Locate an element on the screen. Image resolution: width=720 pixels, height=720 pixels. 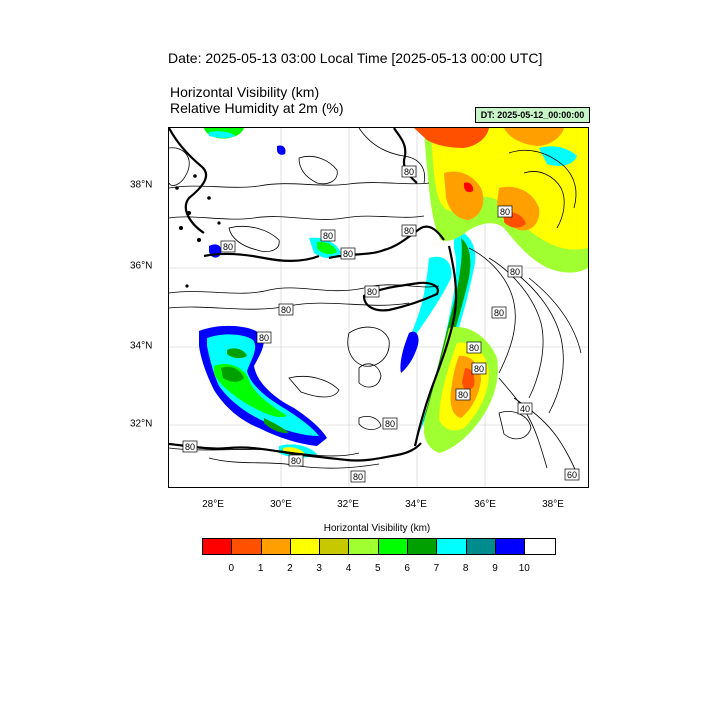
lat-label-32n: 32°N is located at coordinates (141, 424).